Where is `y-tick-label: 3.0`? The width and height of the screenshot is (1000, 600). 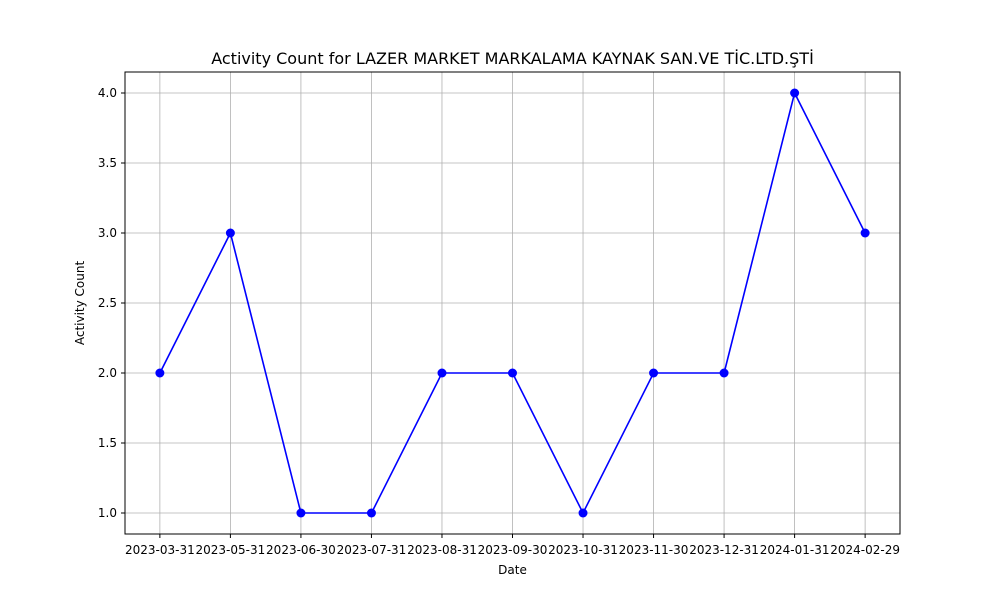 y-tick-label: 3.0 is located at coordinates (107, 233).